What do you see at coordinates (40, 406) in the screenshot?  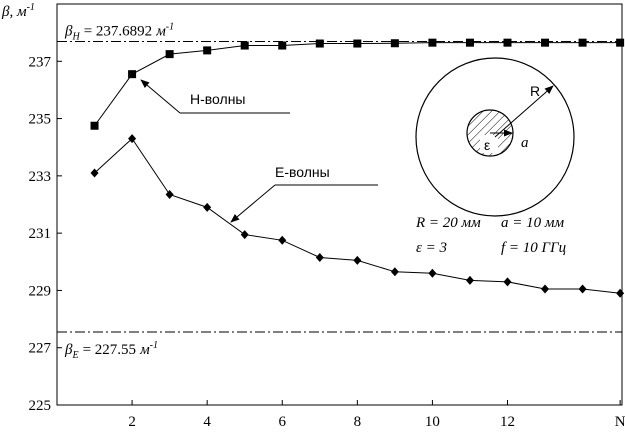 I see `y-tick-label: 225` at bounding box center [40, 406].